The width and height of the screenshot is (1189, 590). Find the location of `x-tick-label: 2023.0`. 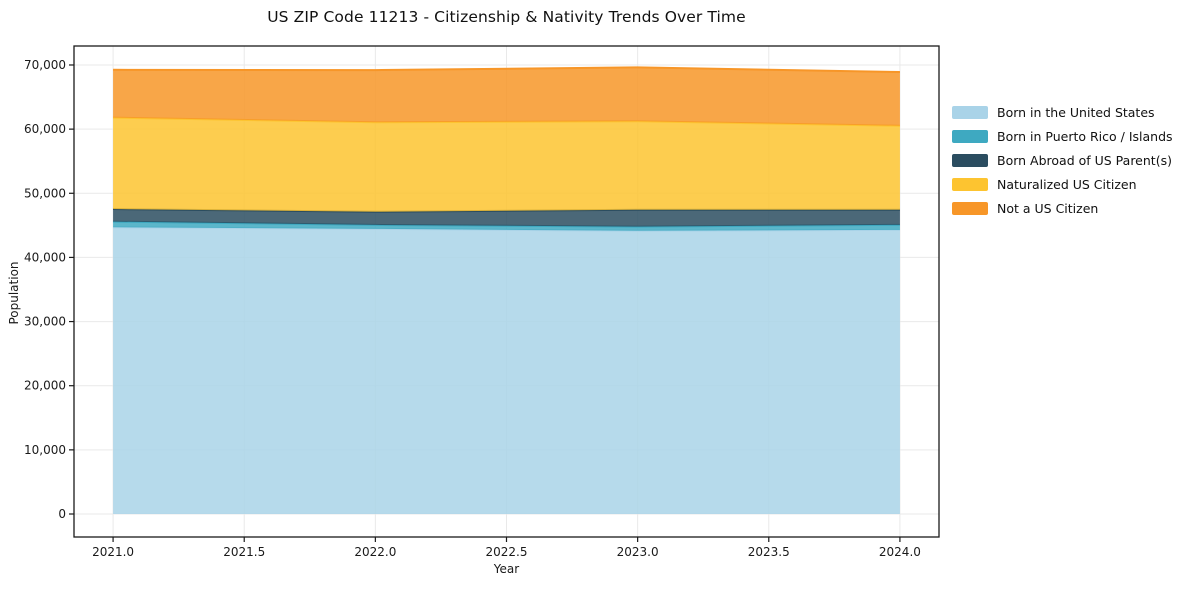

x-tick-label: 2023.0 is located at coordinates (638, 552).